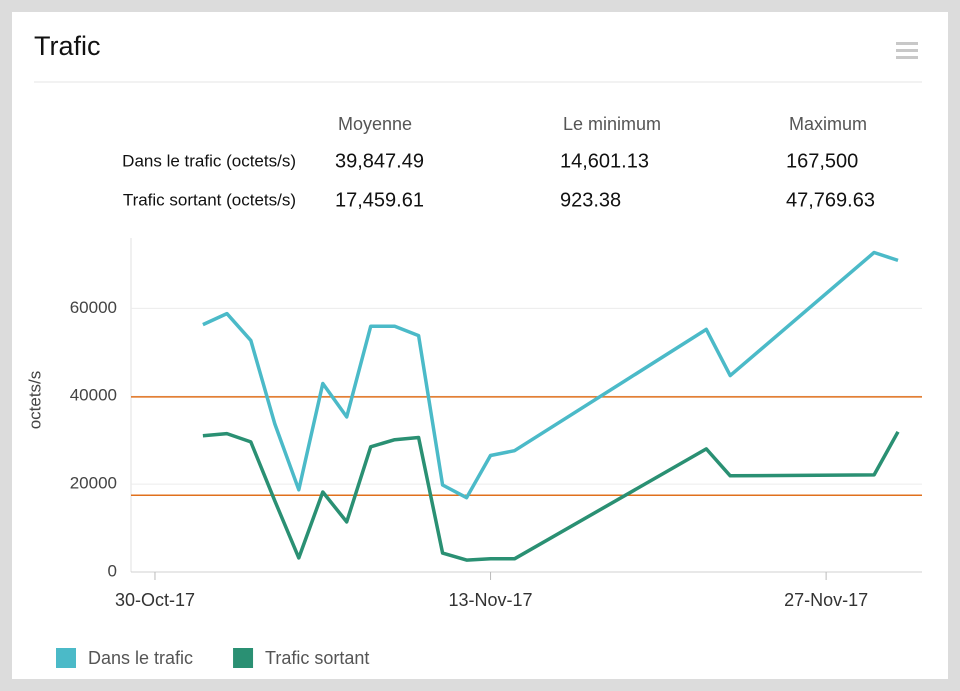  I want to click on x-tick-label: 13-Nov-17, so click(491, 600).